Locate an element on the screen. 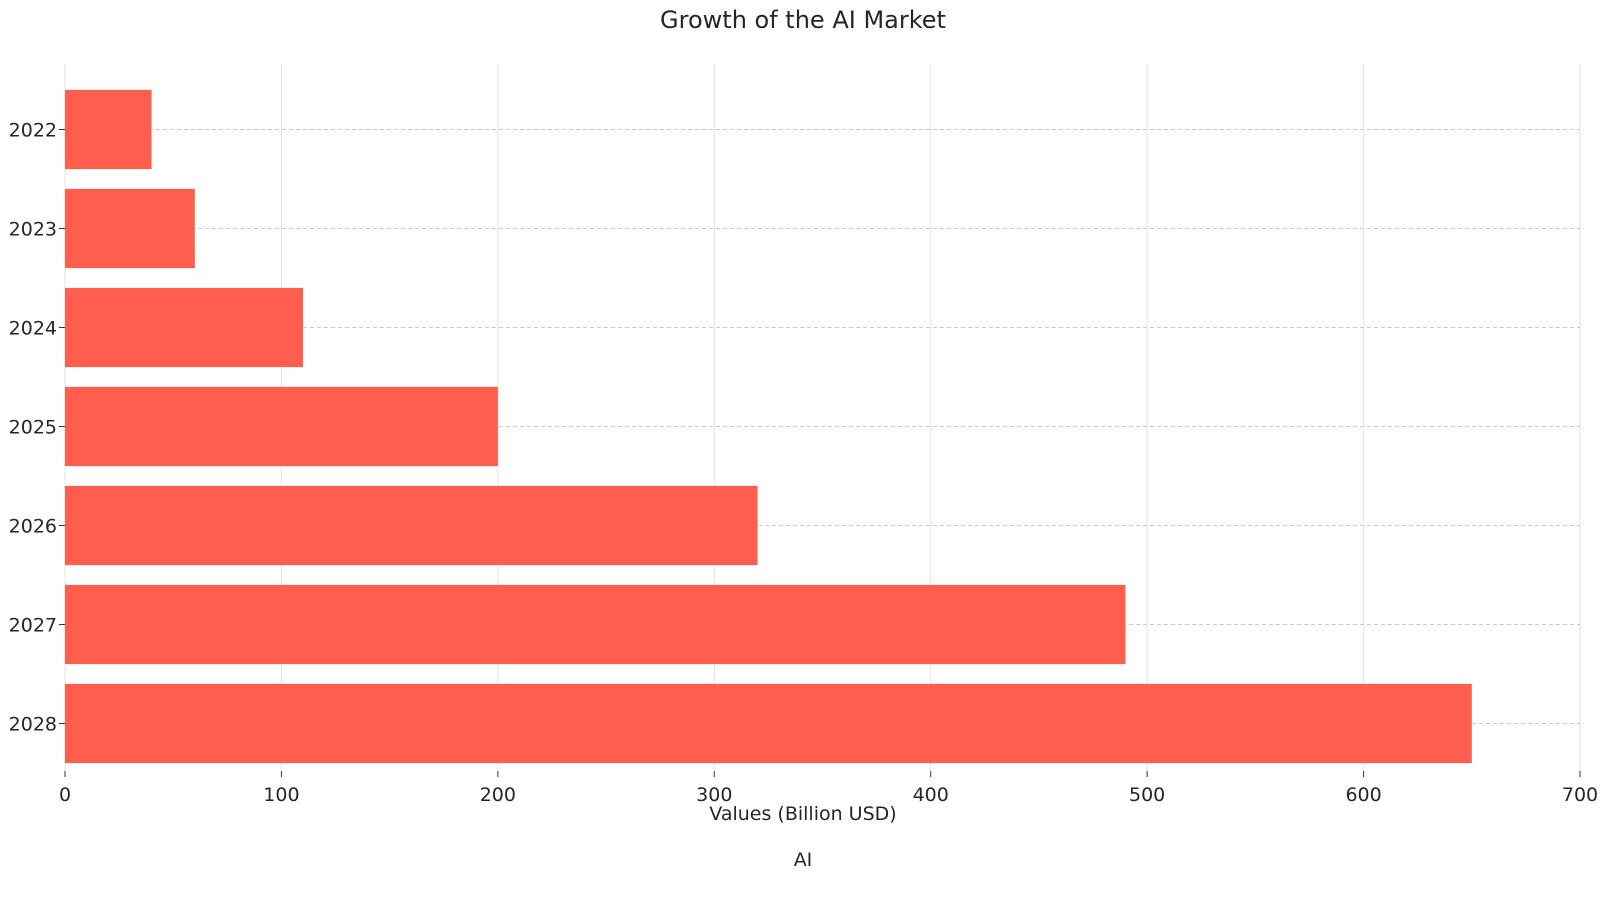  bar-2025 is located at coordinates (281, 426).